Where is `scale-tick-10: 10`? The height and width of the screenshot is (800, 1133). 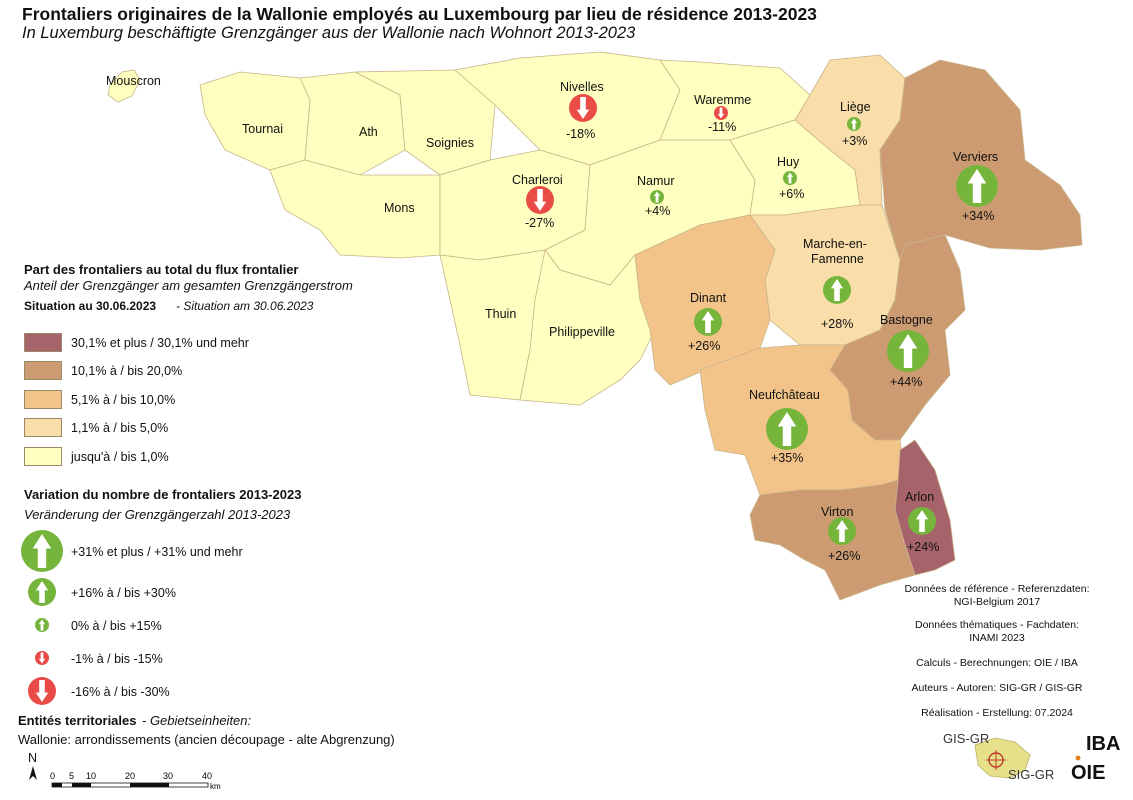 scale-tick-10: 10 is located at coordinates (91, 776).